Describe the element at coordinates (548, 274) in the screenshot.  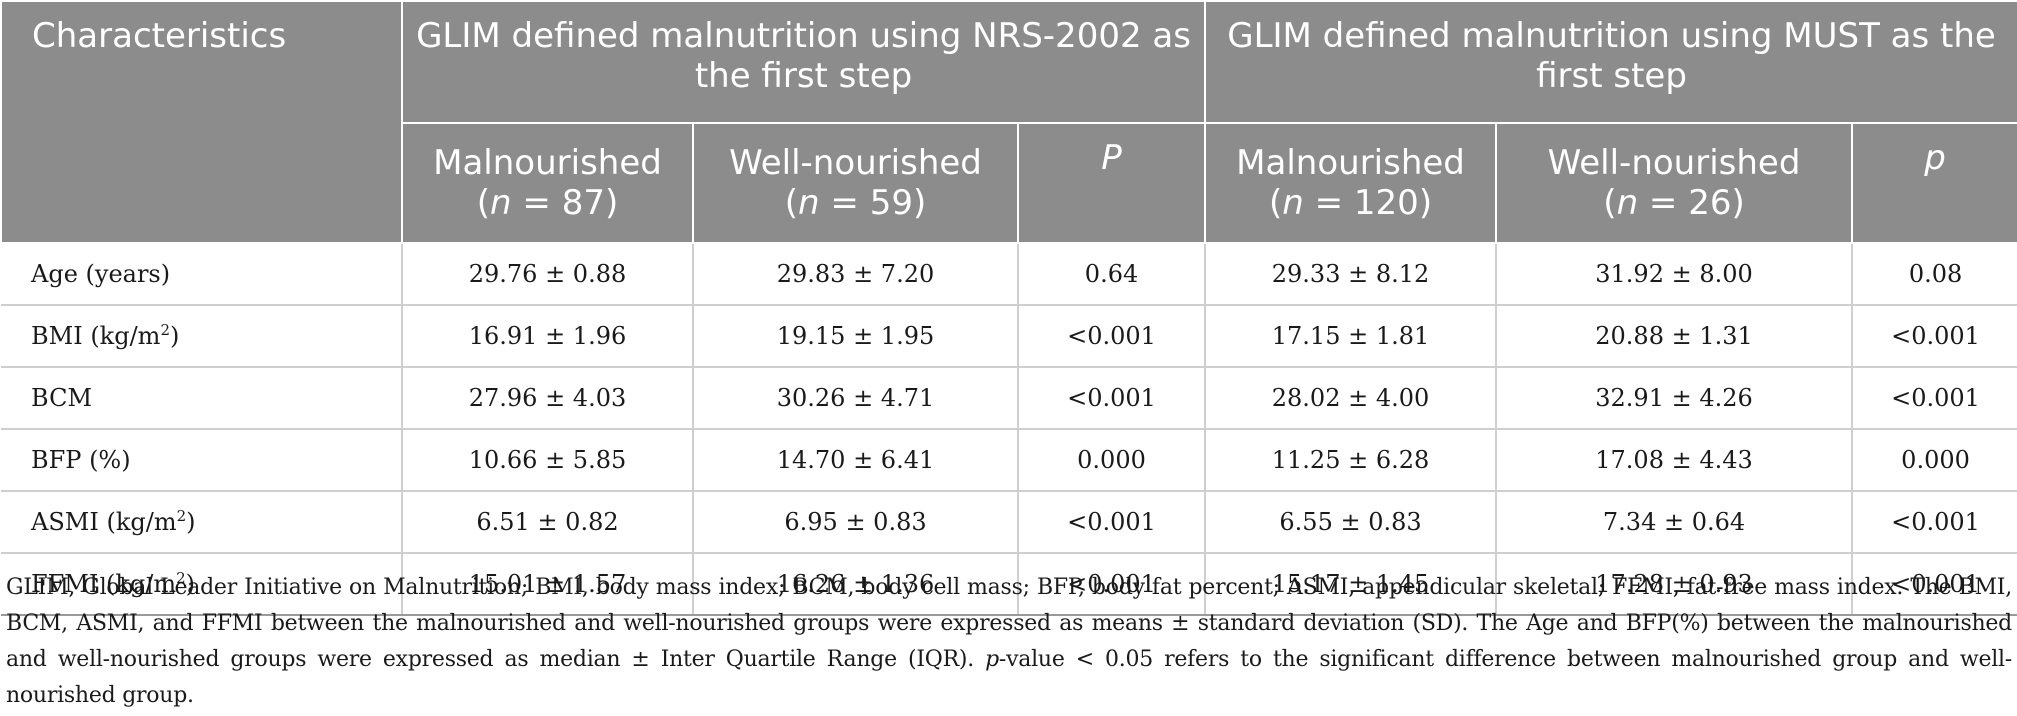
I see `cell-nrs-malnourished: 29.76 ± 0.88` at that location.